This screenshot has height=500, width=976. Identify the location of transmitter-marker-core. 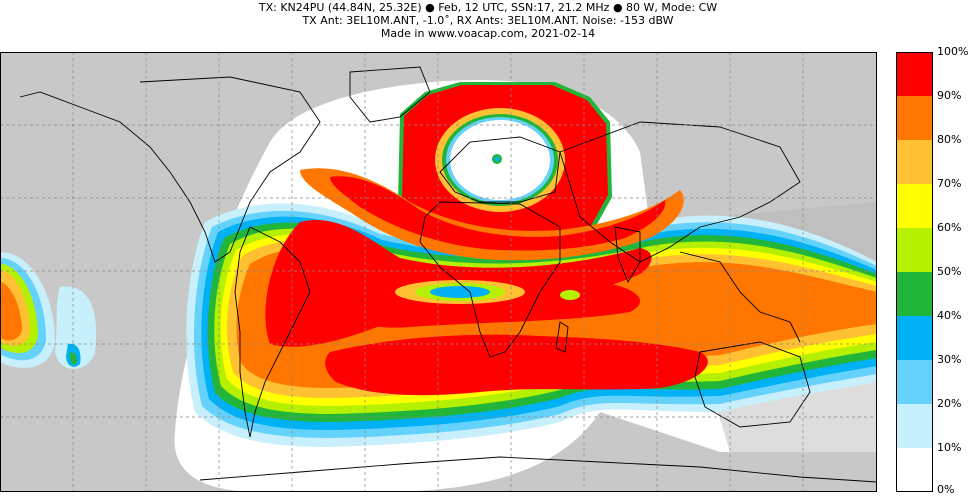
(497, 159).